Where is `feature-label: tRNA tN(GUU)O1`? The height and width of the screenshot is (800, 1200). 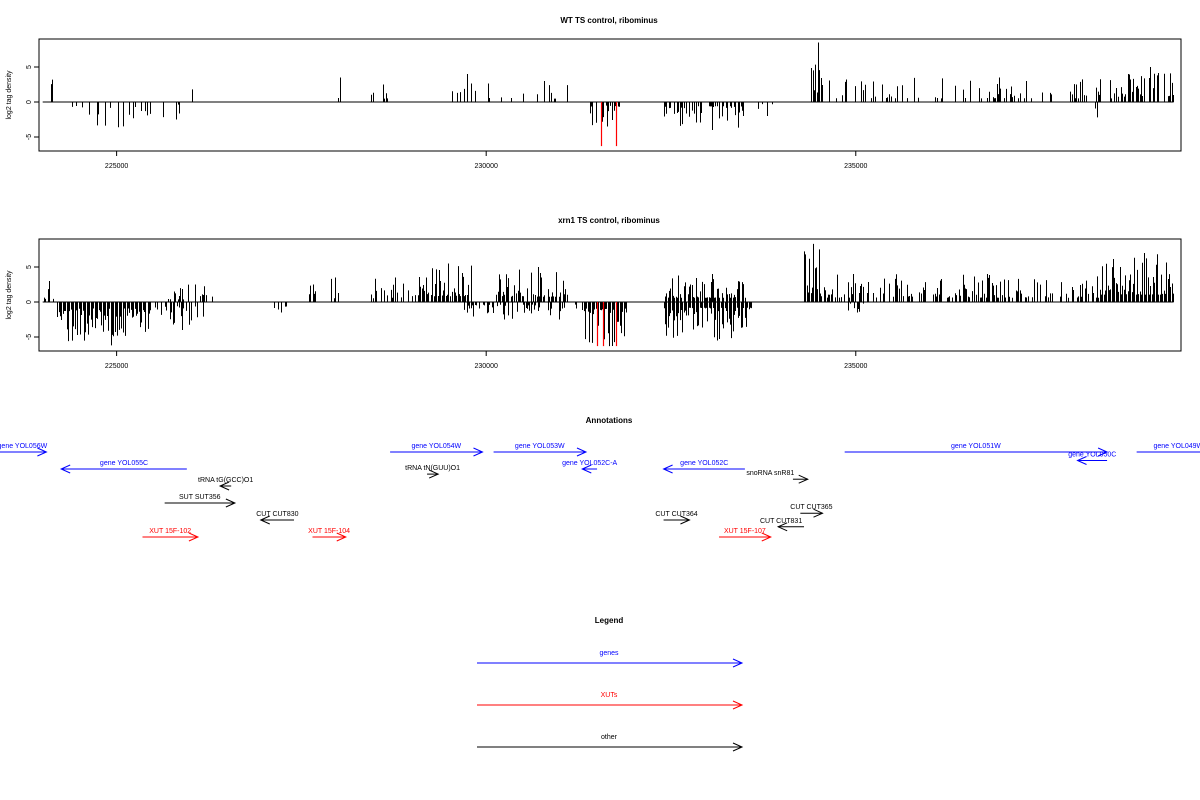
feature-label: tRNA tN(GUU)O1 is located at coordinates (432, 468).